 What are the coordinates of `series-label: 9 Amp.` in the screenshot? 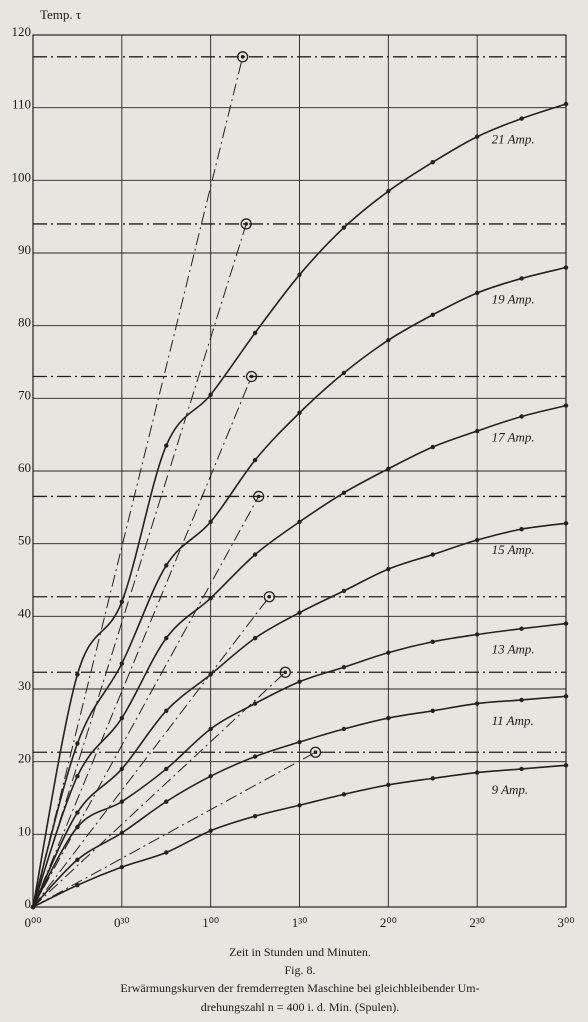 It's located at (510, 789).